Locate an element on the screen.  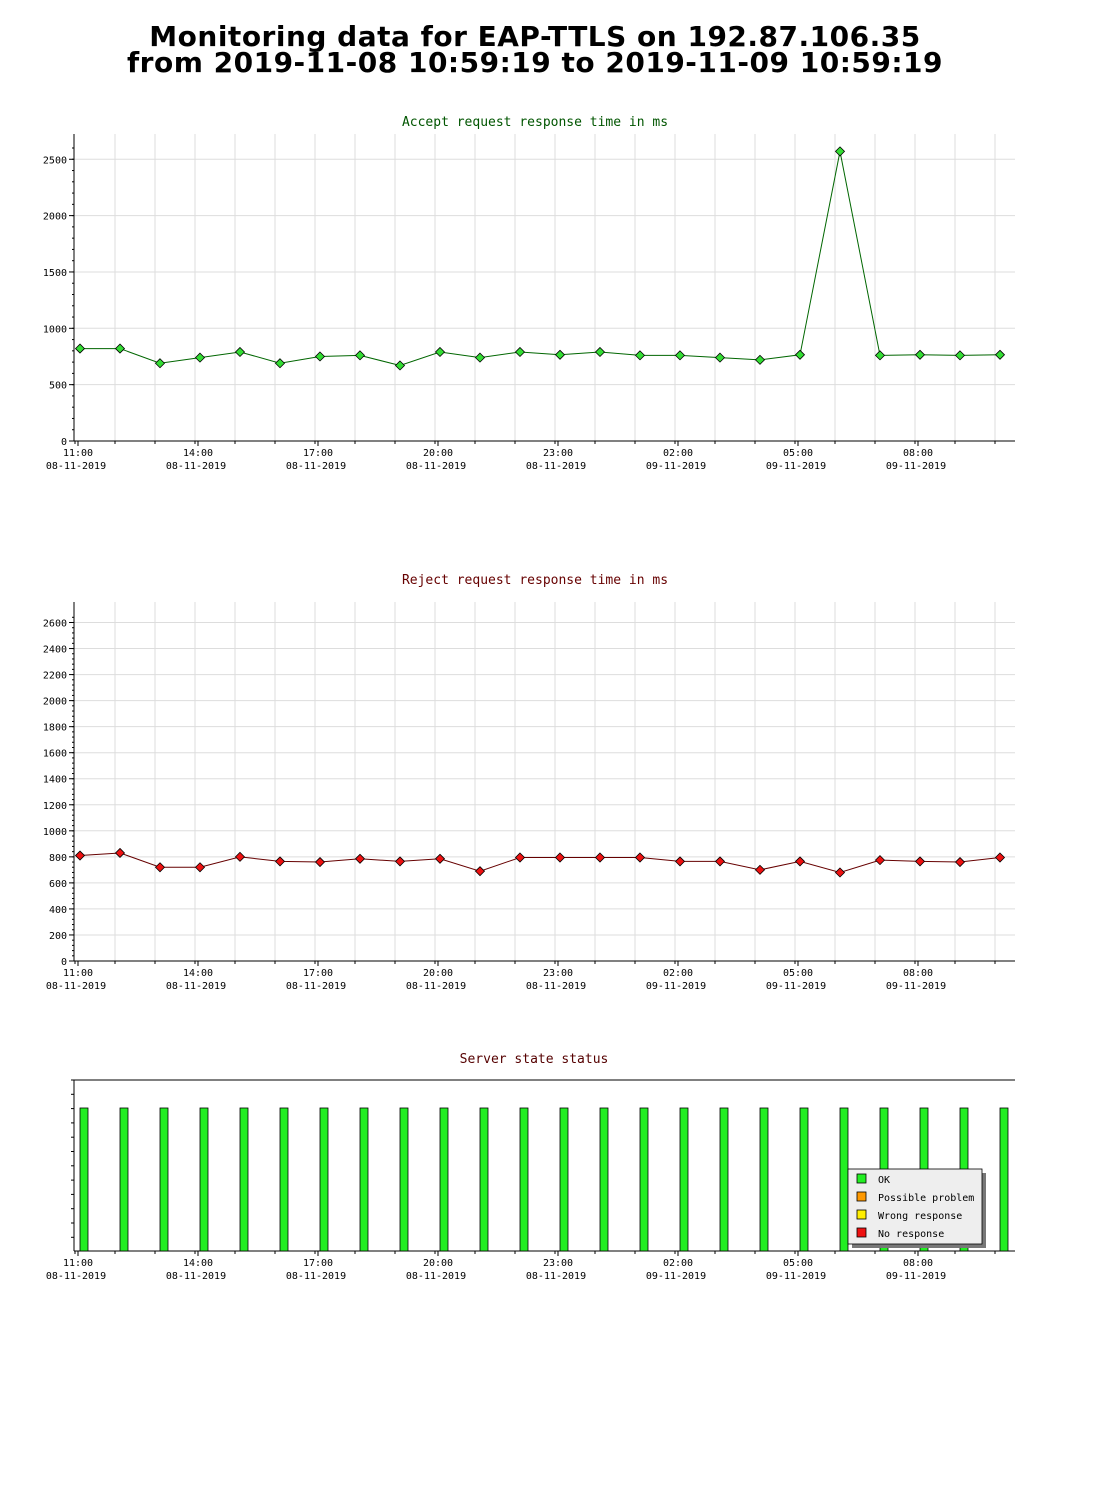
x-tick-label-time: 23:00 is located at coordinates (558, 453).